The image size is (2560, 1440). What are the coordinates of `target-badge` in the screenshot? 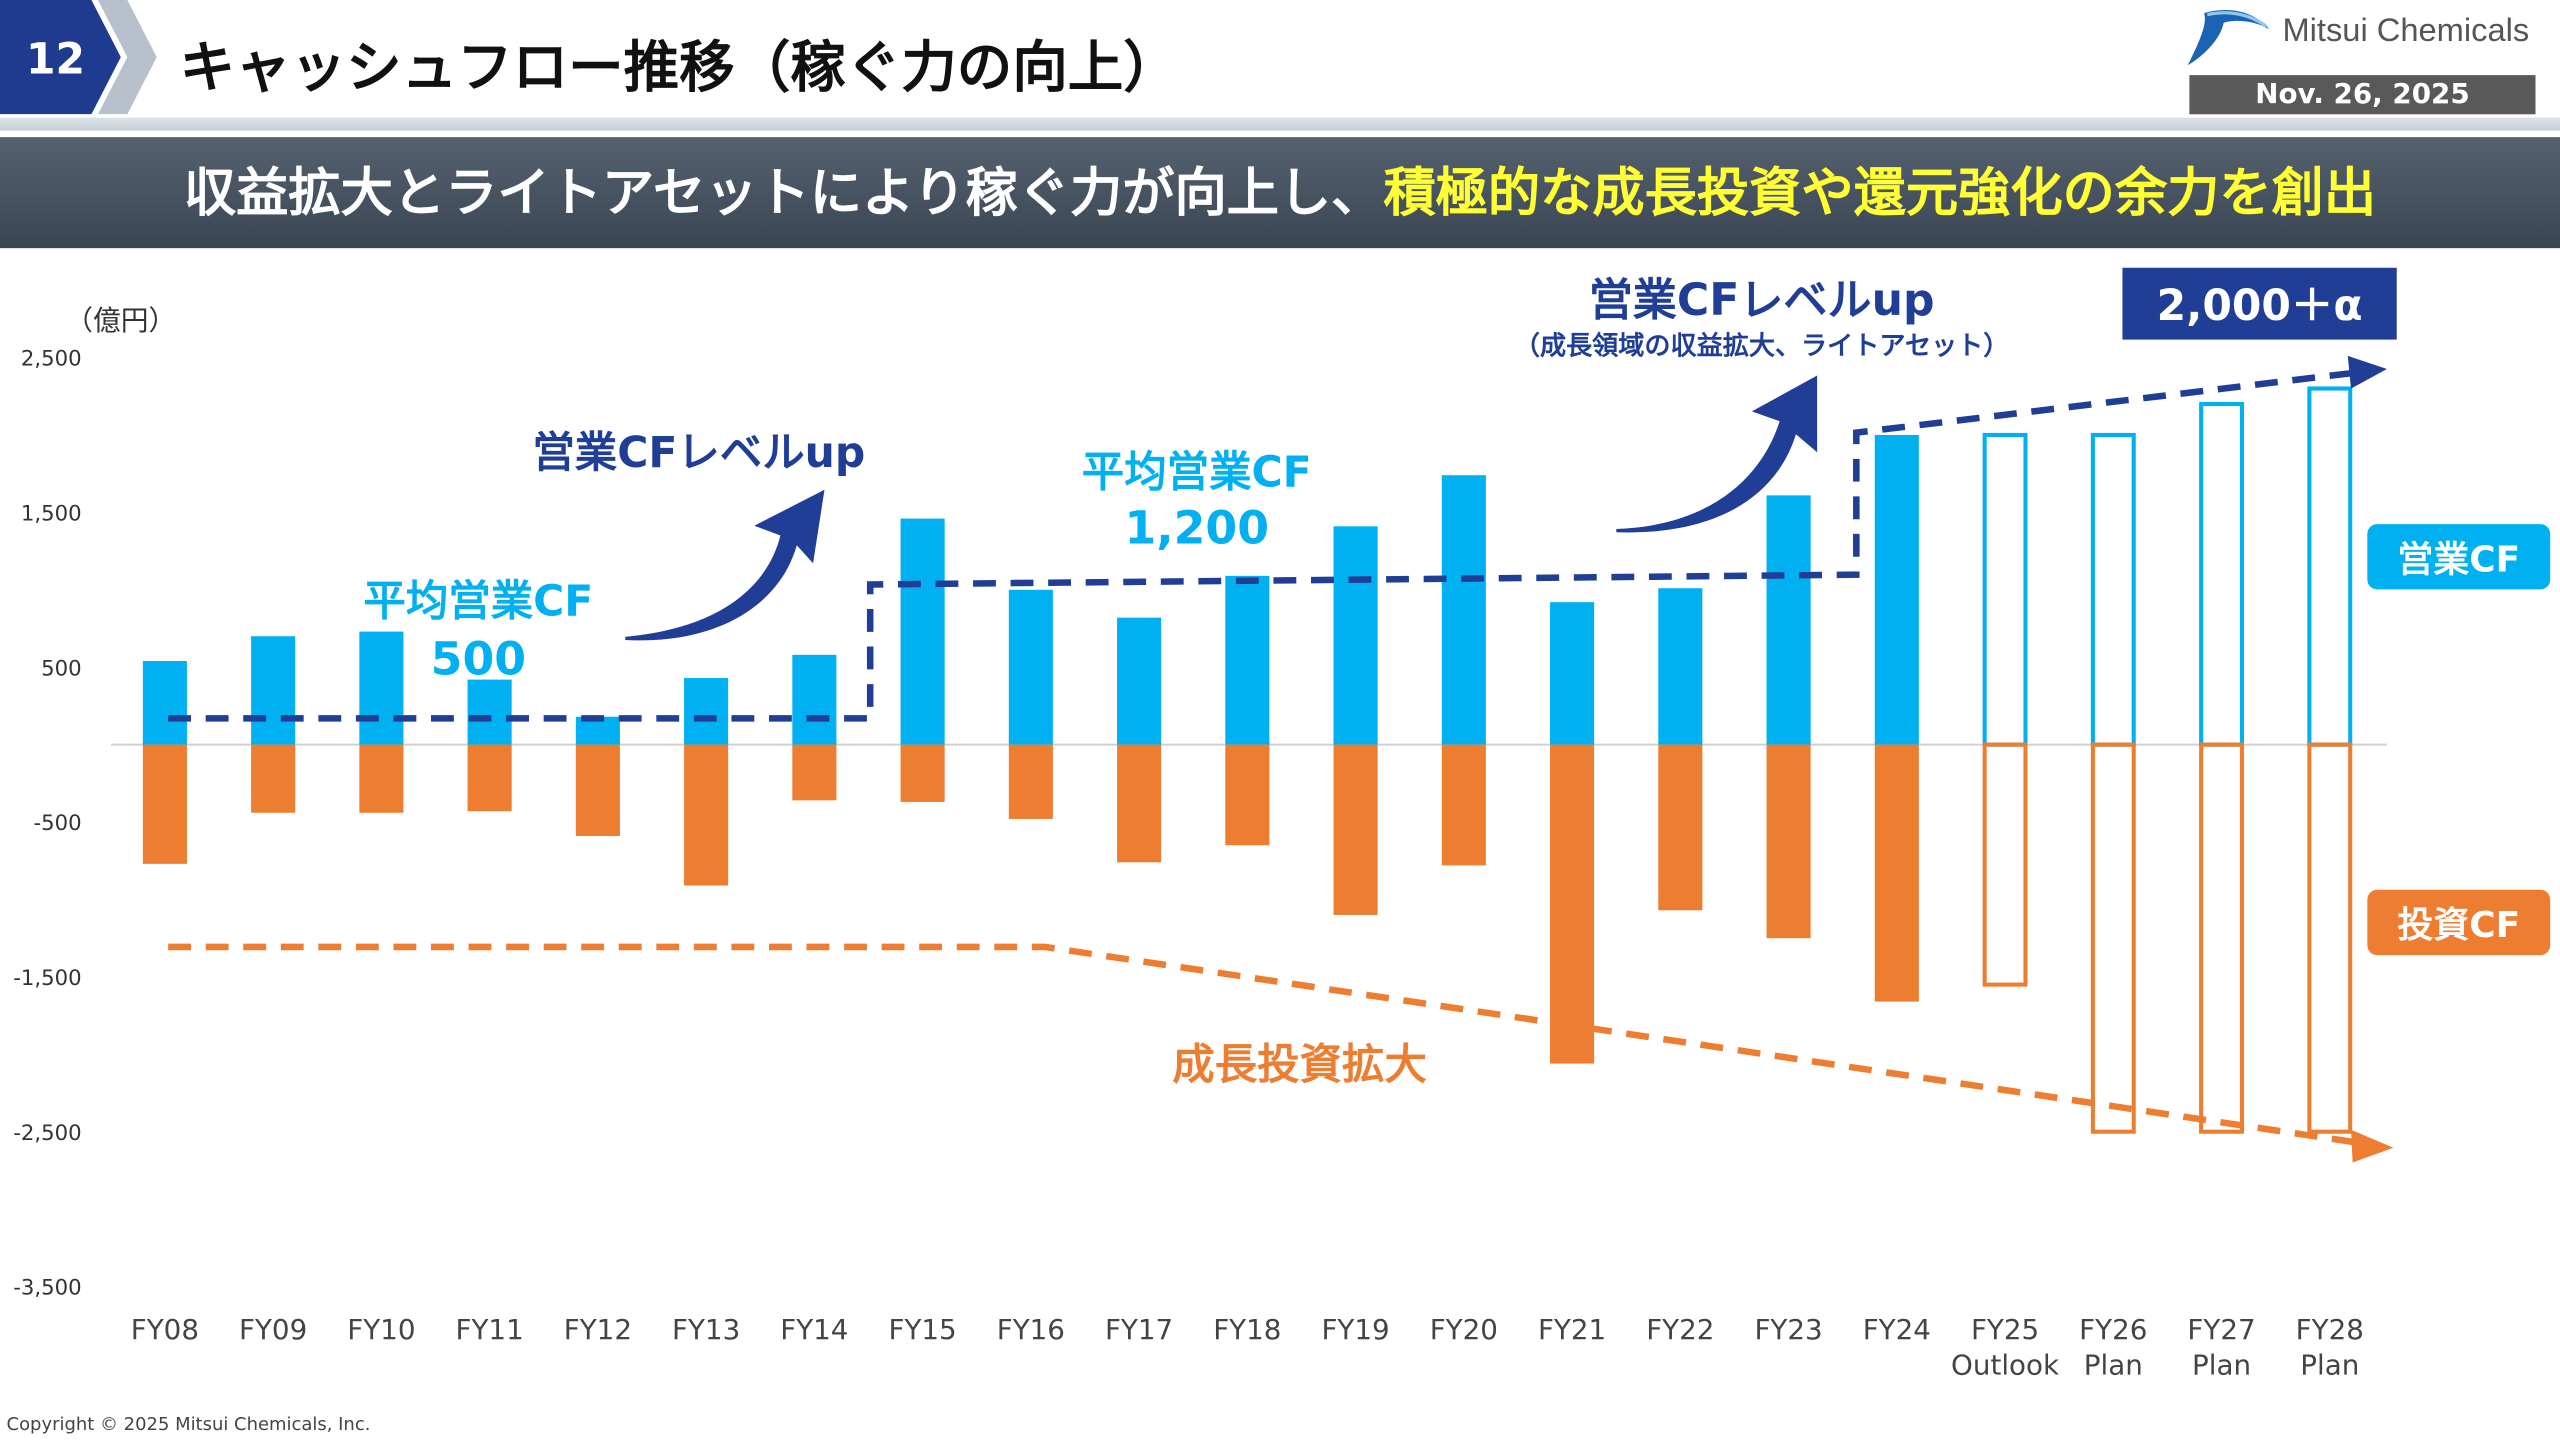 It's located at (2259, 303).